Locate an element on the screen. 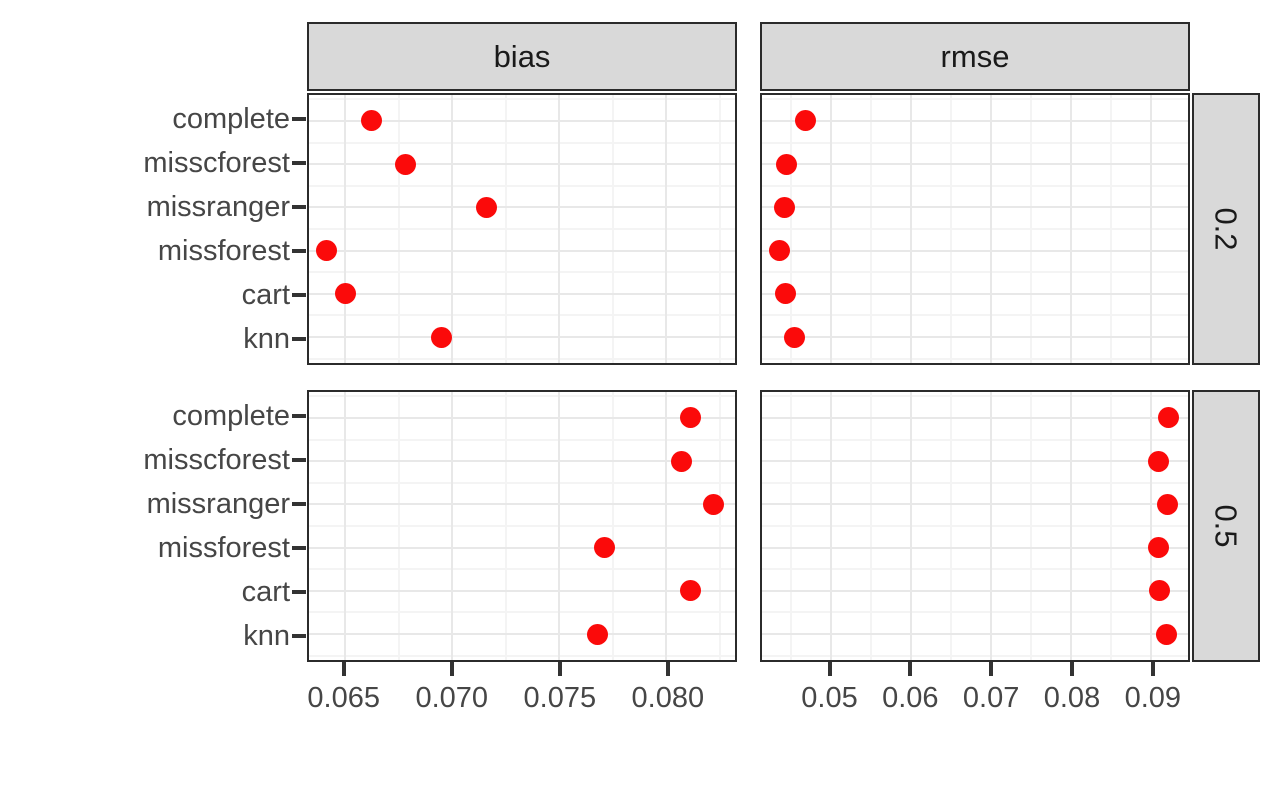 The width and height of the screenshot is (1283, 793). x-axis-tick-label: 0.05 is located at coordinates (829, 698).